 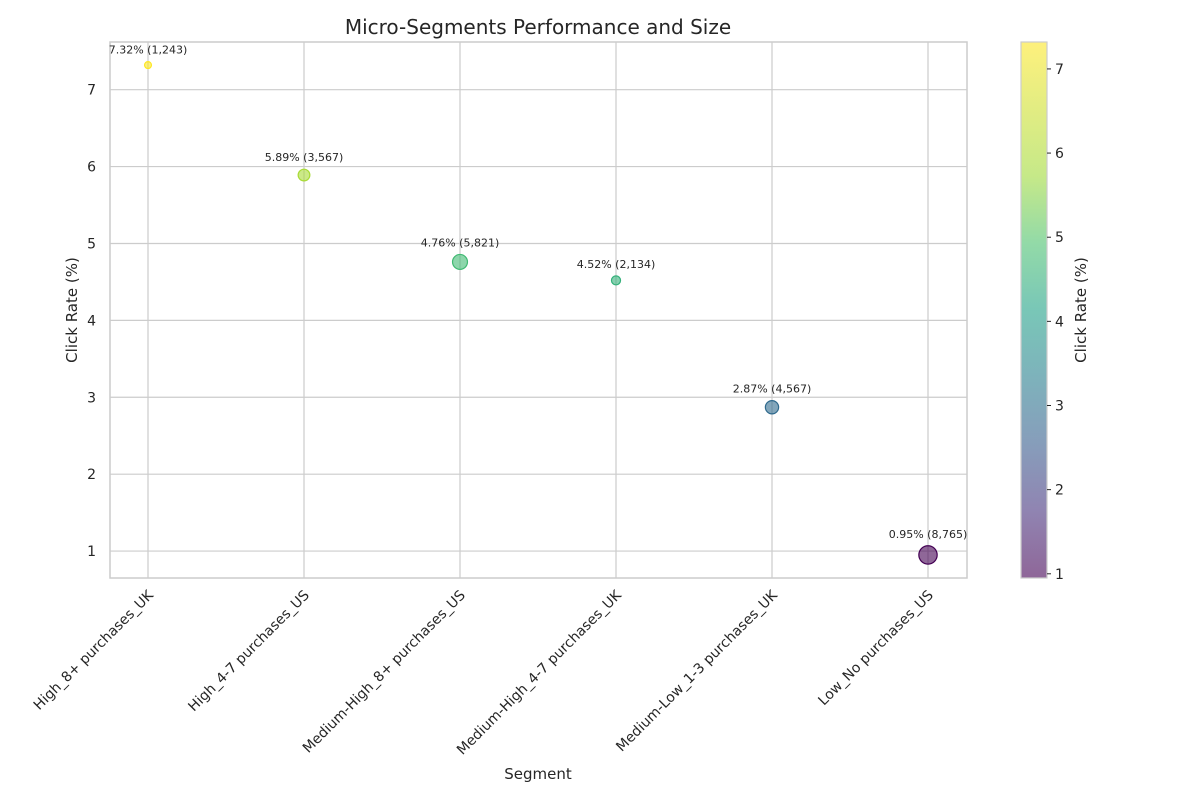 I want to click on x-tick-label: High_8+ purchases_UK, so click(x=94, y=650).